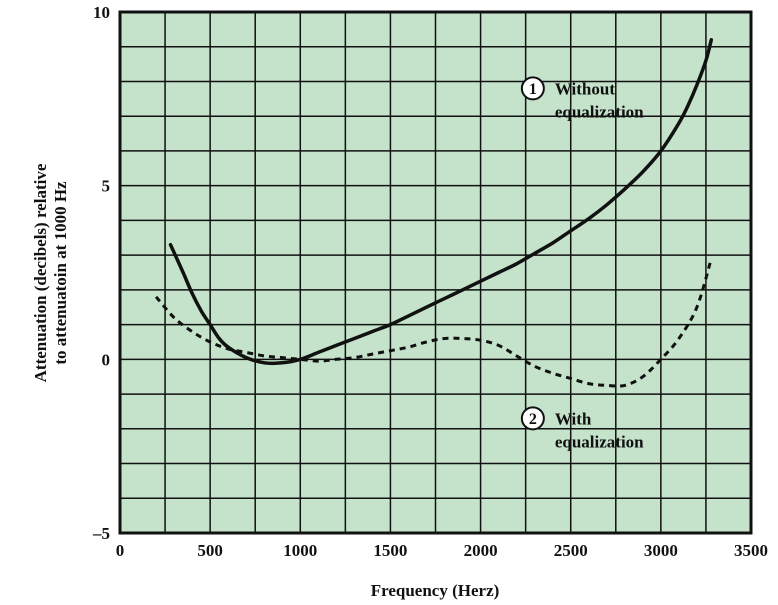  I want to click on y-tick-label: 10, so click(101, 12).